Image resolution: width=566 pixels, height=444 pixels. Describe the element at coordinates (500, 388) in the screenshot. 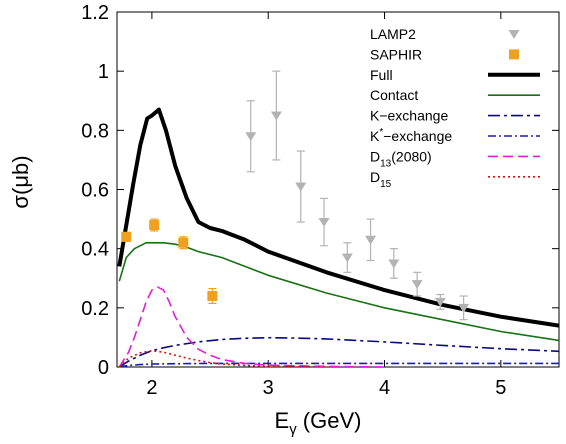

I see `x-tick-label: 5` at that location.